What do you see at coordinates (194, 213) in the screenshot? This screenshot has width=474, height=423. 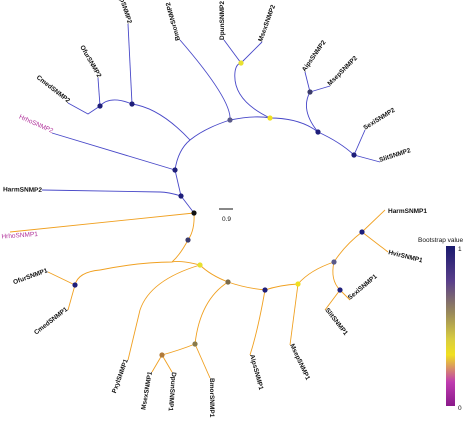 I see `node-root` at bounding box center [194, 213].